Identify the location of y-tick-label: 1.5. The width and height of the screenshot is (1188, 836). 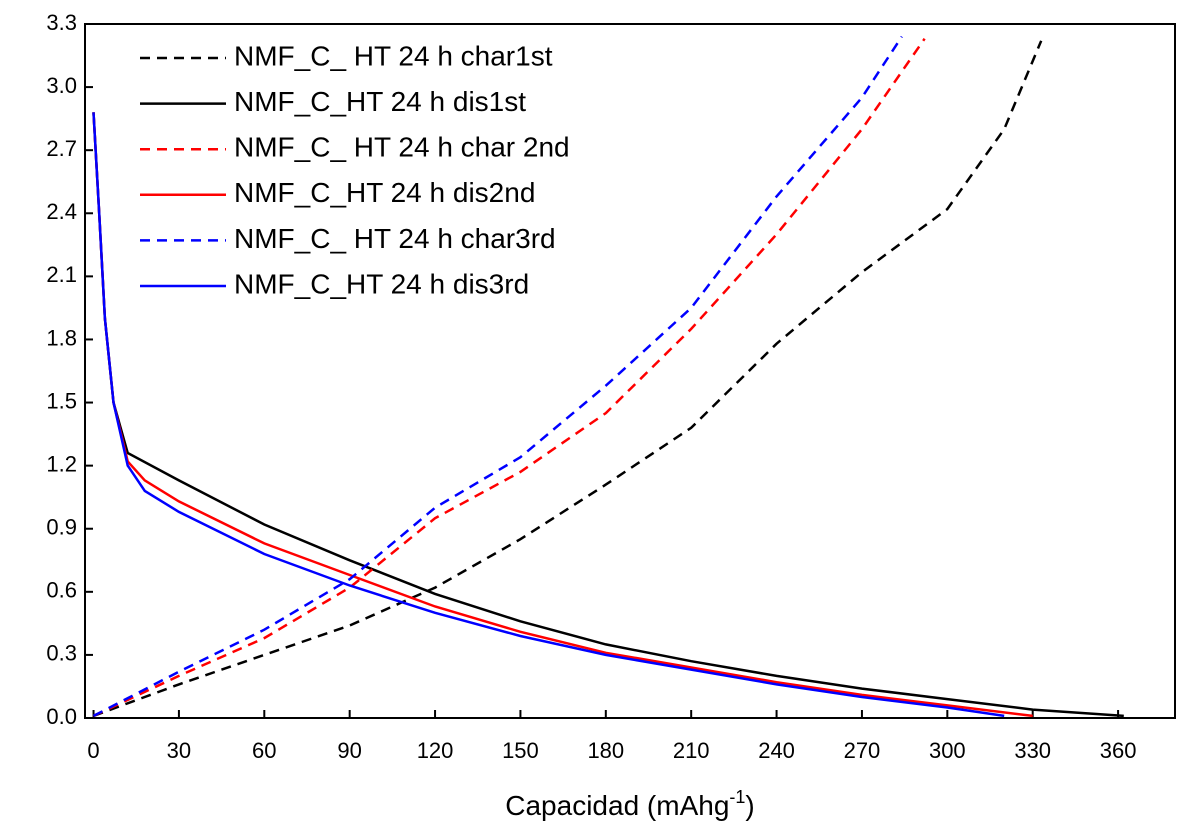
(61, 400).